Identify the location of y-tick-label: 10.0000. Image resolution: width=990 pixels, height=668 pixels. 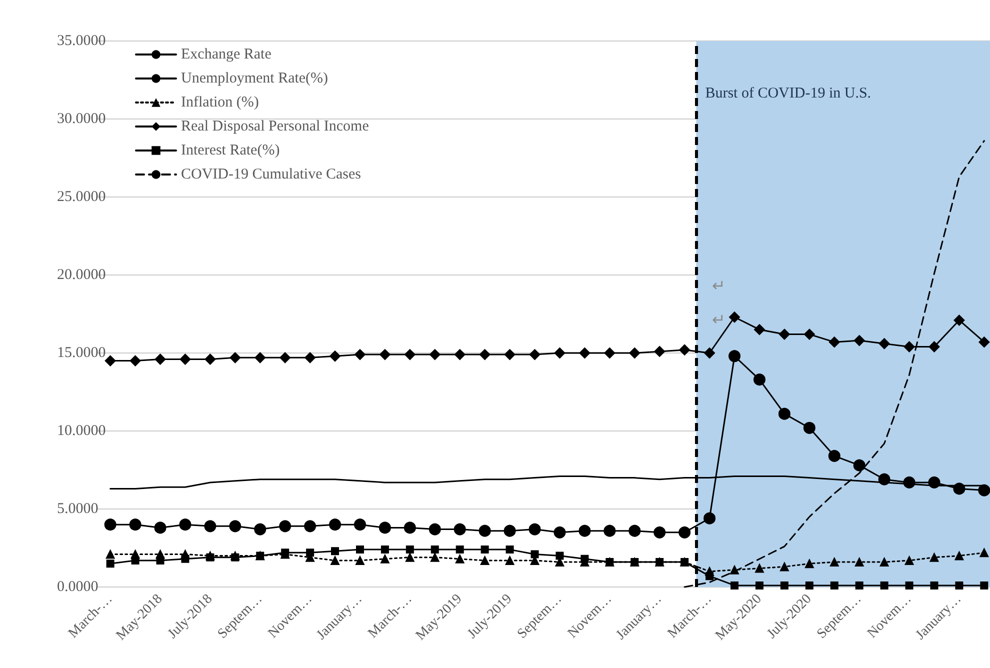
(81, 431).